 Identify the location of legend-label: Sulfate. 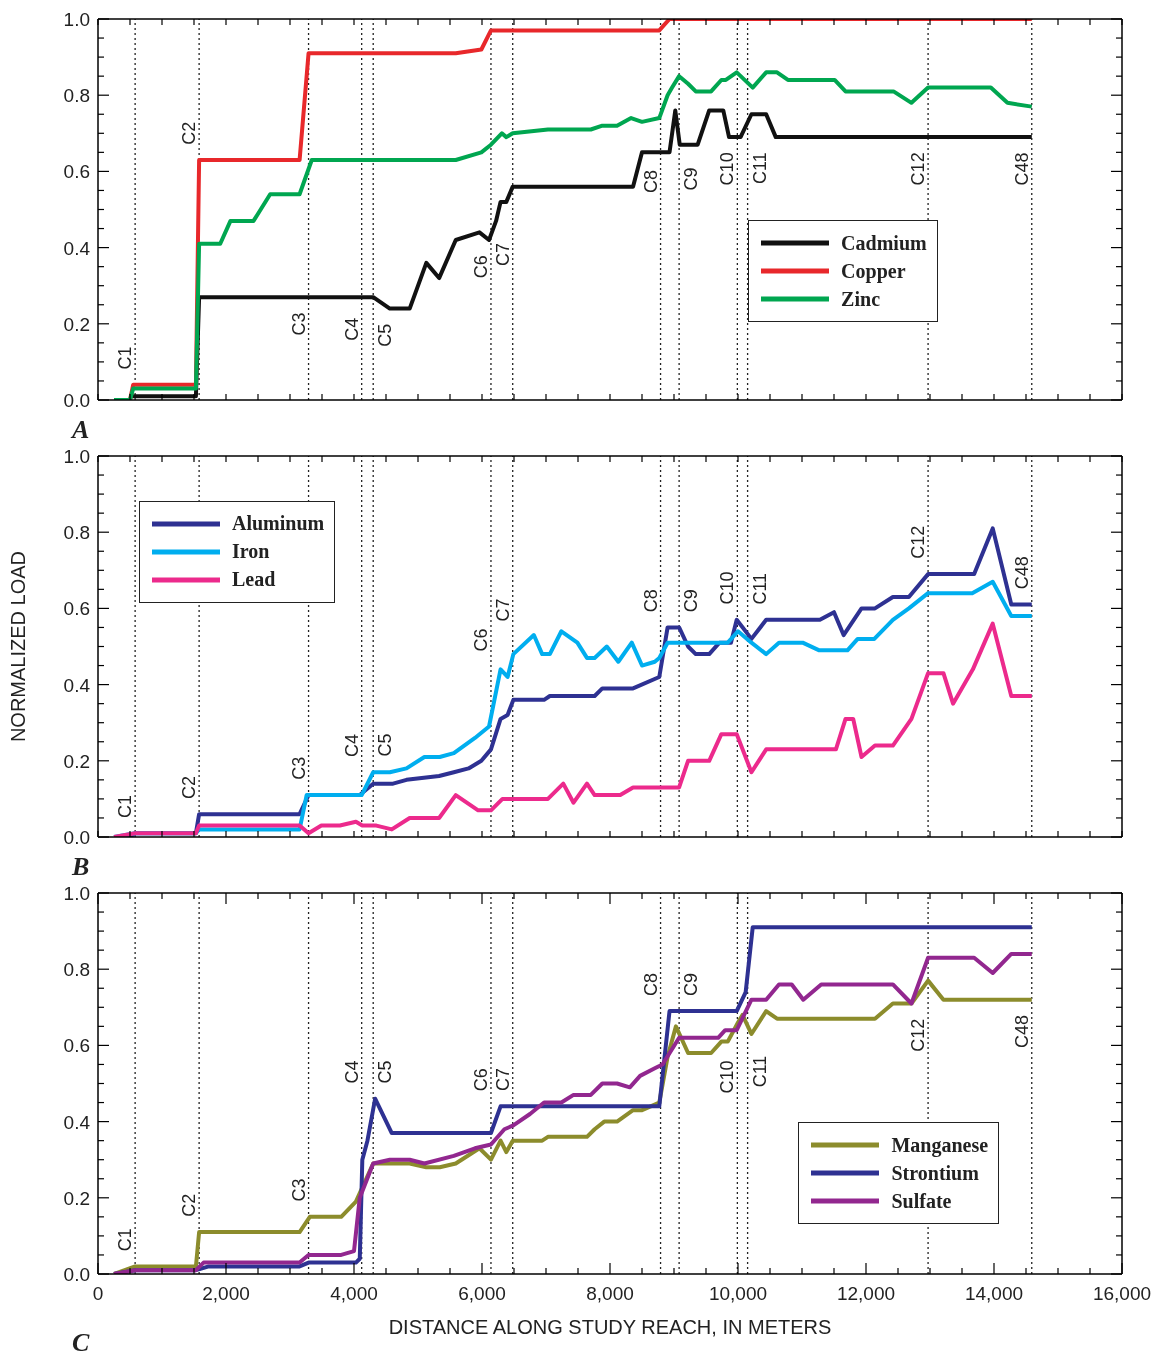
(921, 1201).